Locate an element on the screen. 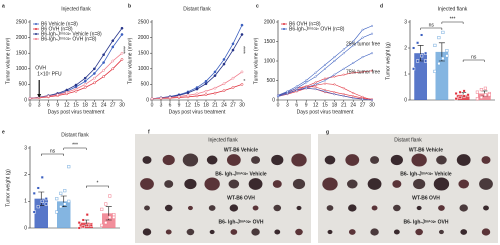 This screenshot has width=500, height=245. x-tick-label: 0 is located at coordinates (152, 105).